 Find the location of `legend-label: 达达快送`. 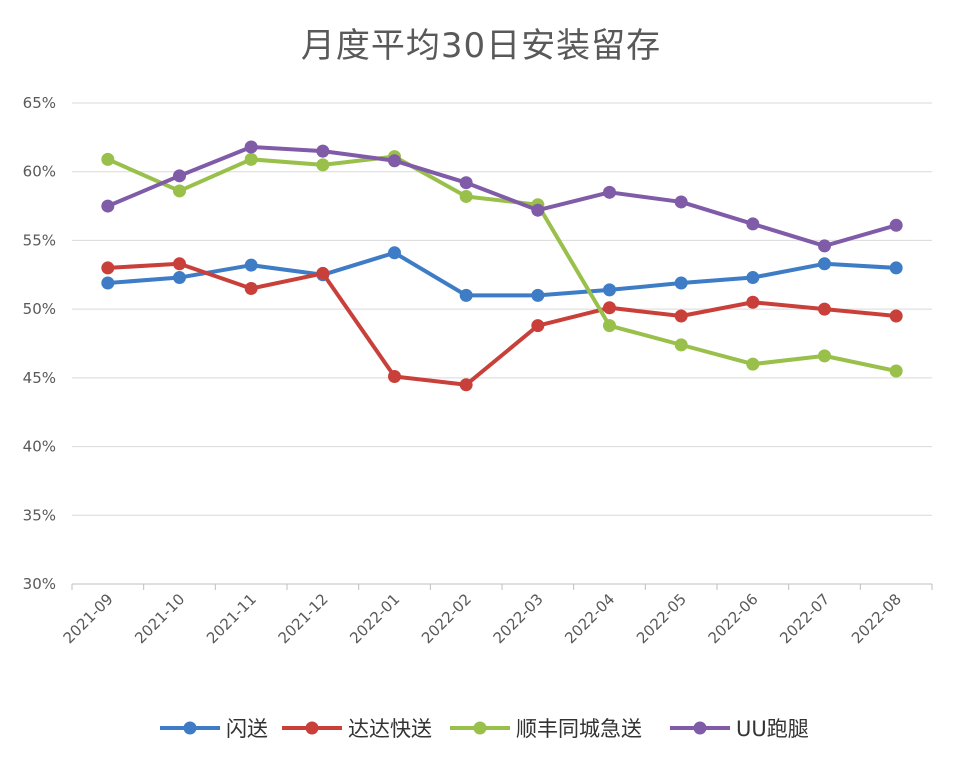

legend-label: 达达快送 is located at coordinates (390, 729).